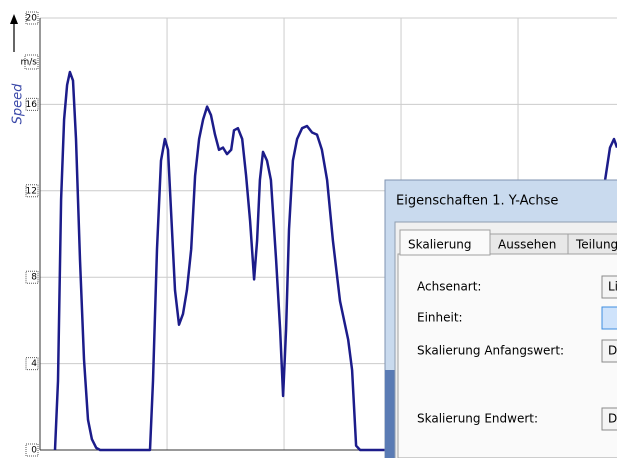 This screenshot has width=617, height=458. I want to click on dialog-title: Eigenschaften 1. Y-Achse, so click(477, 201).